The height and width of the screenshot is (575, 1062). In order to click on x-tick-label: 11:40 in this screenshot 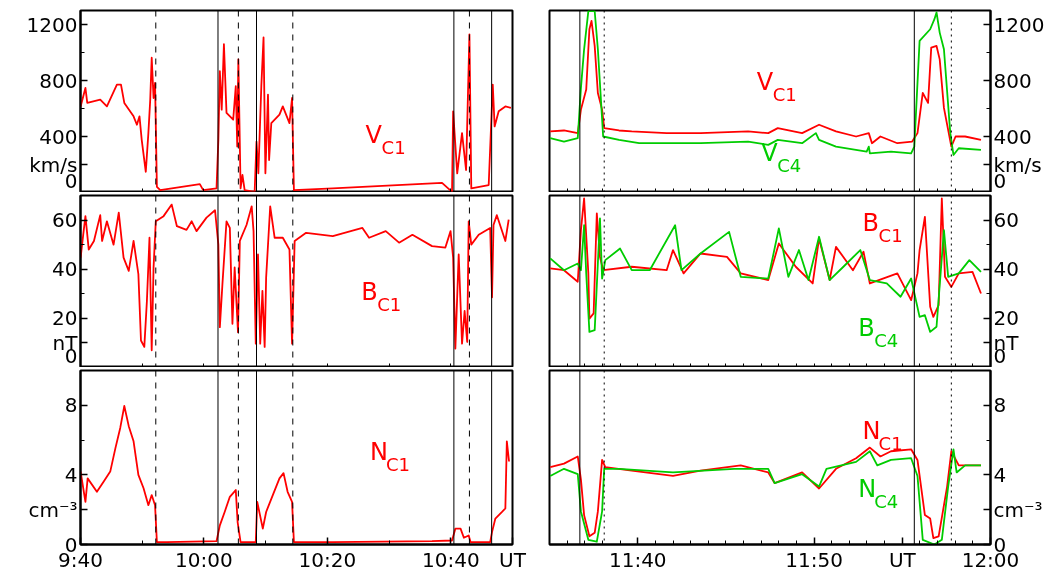, I will do `click(637, 559)`.